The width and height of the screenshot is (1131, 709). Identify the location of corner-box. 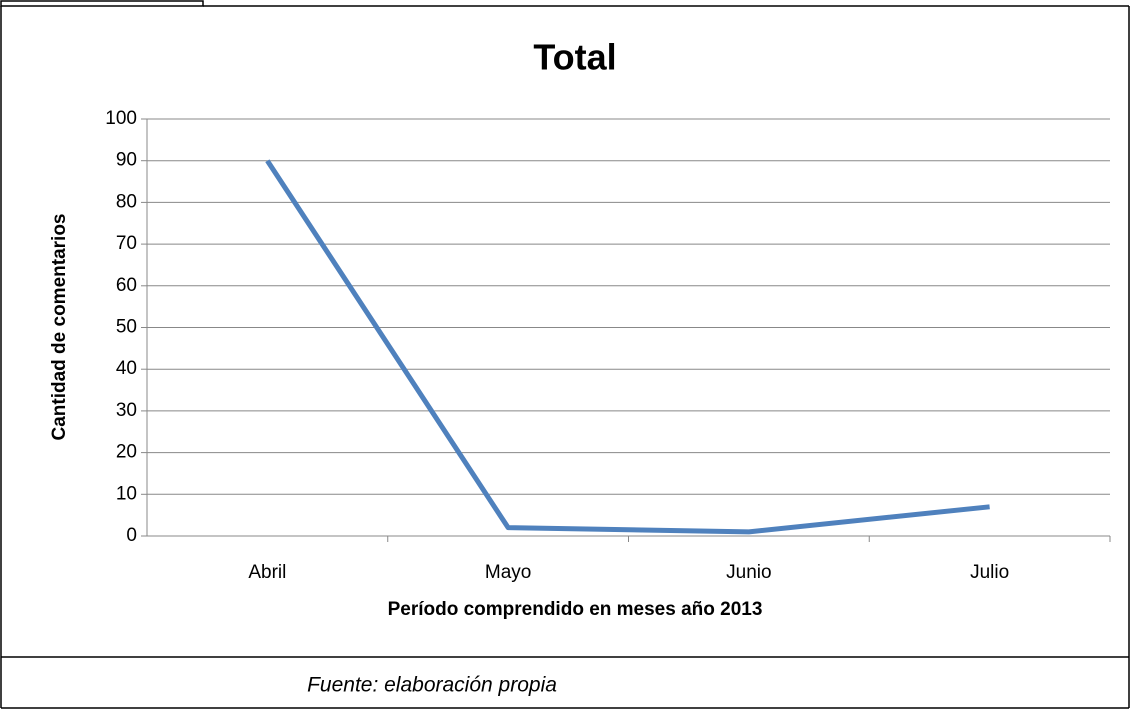
(102, 3).